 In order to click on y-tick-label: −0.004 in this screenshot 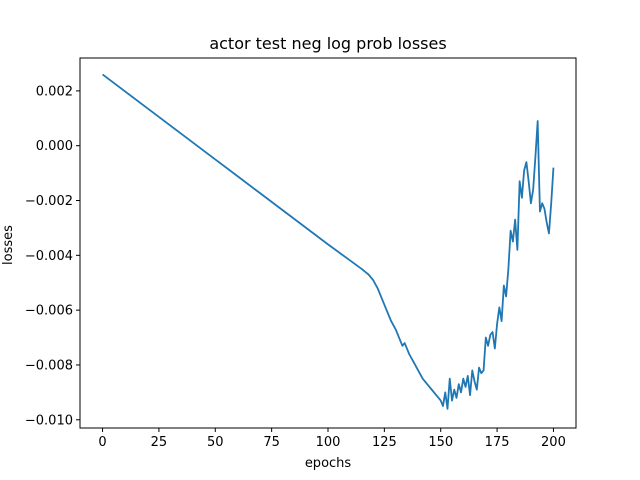, I will do `click(49, 256)`.